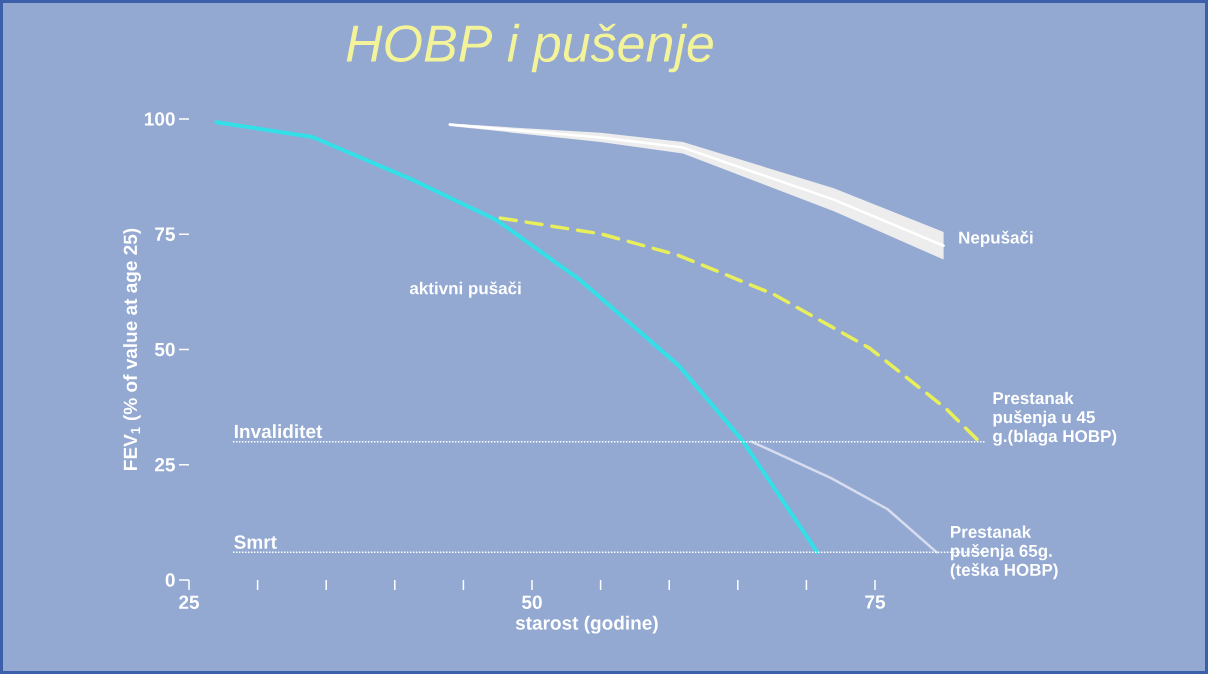  What do you see at coordinates (165, 465) in the screenshot?
I see `y-tick-label: 25` at bounding box center [165, 465].